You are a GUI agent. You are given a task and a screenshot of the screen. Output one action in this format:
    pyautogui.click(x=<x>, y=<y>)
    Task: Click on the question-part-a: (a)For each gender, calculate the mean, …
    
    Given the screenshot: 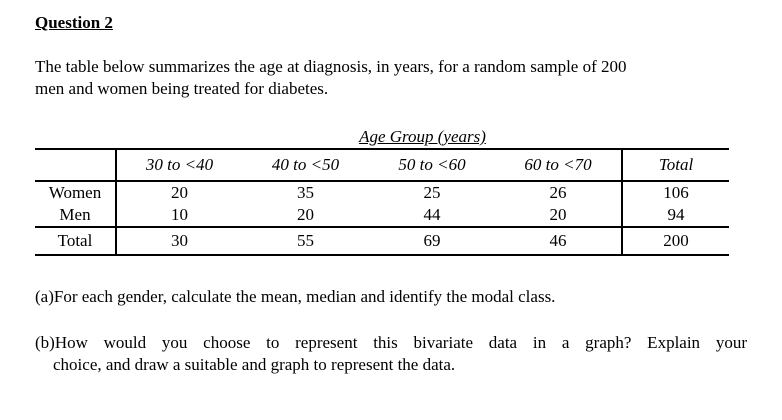 What is the action you would take?
    pyautogui.click(x=391, y=297)
    